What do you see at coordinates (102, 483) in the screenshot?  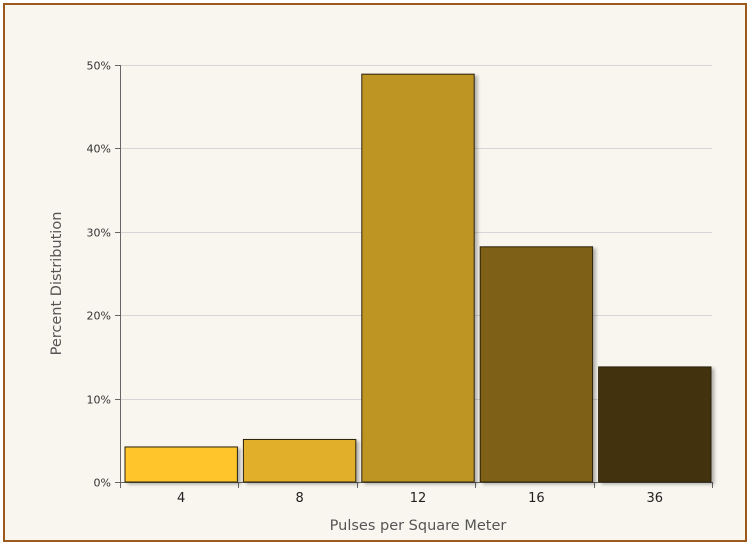 I see `y-tick-label: 0%` at bounding box center [102, 483].